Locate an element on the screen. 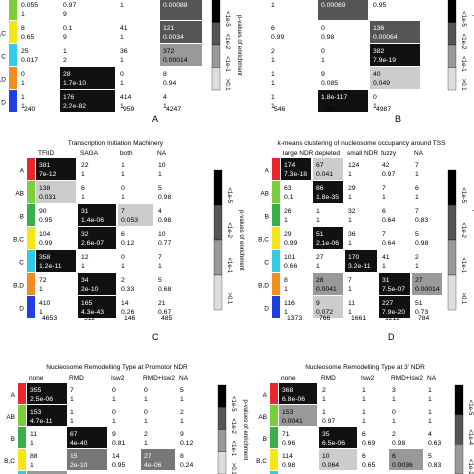 The width and height of the screenshot is (474, 474). column-header: small NDR is located at coordinates (362, 153).